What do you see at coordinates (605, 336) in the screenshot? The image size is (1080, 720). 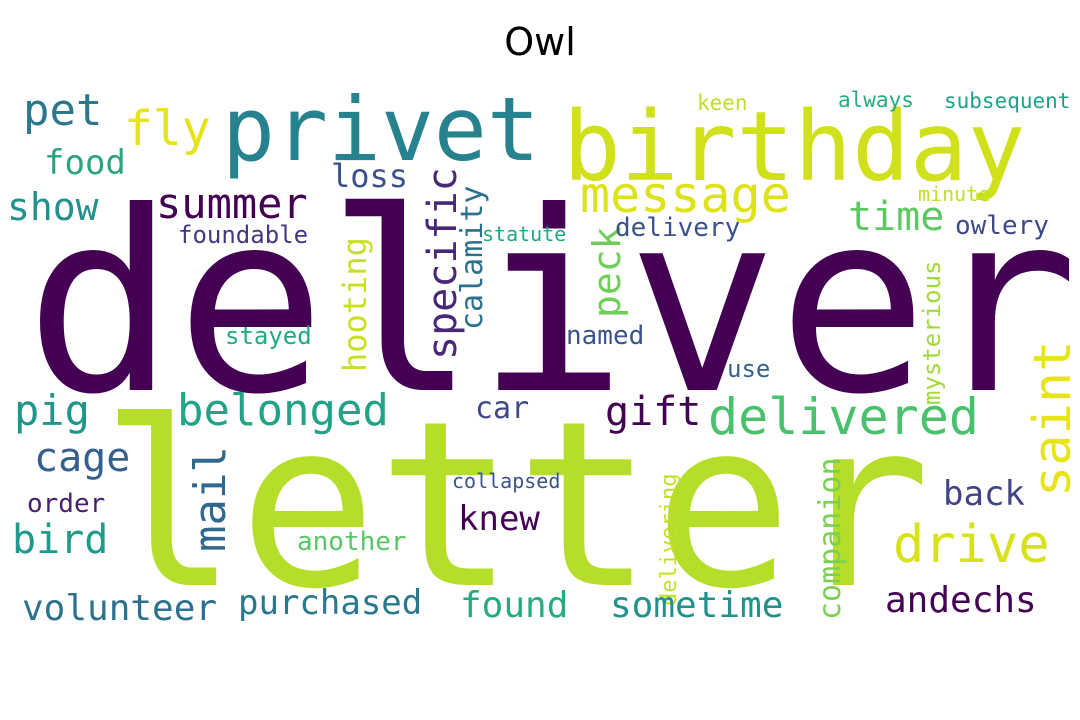 I see `word-named: named` at bounding box center [605, 336].